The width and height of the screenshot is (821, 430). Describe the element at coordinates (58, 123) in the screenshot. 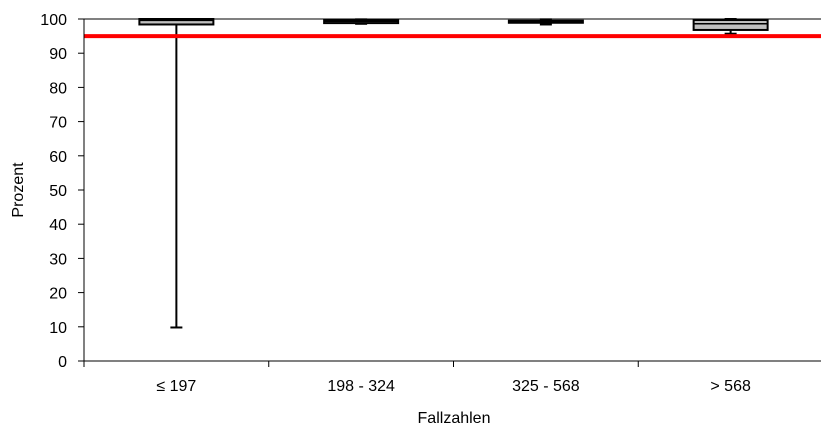

I see `y-tick-label: 70` at that location.